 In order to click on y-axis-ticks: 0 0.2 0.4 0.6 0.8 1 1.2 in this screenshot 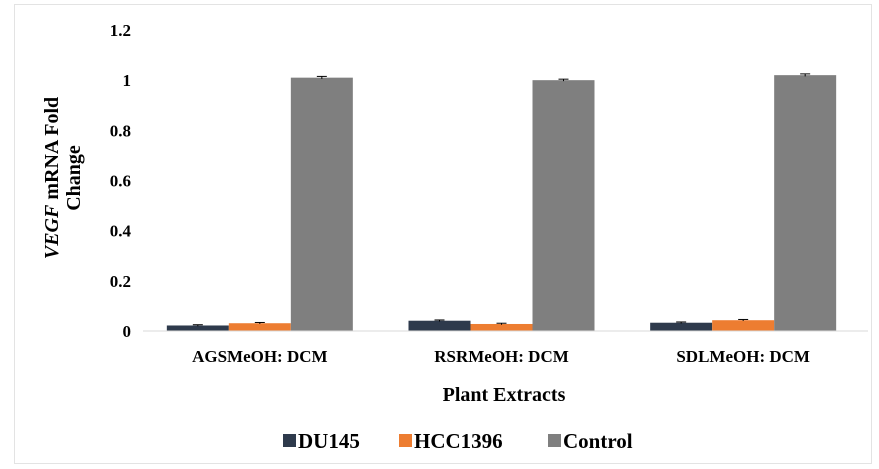, I will do `click(121, 181)`.